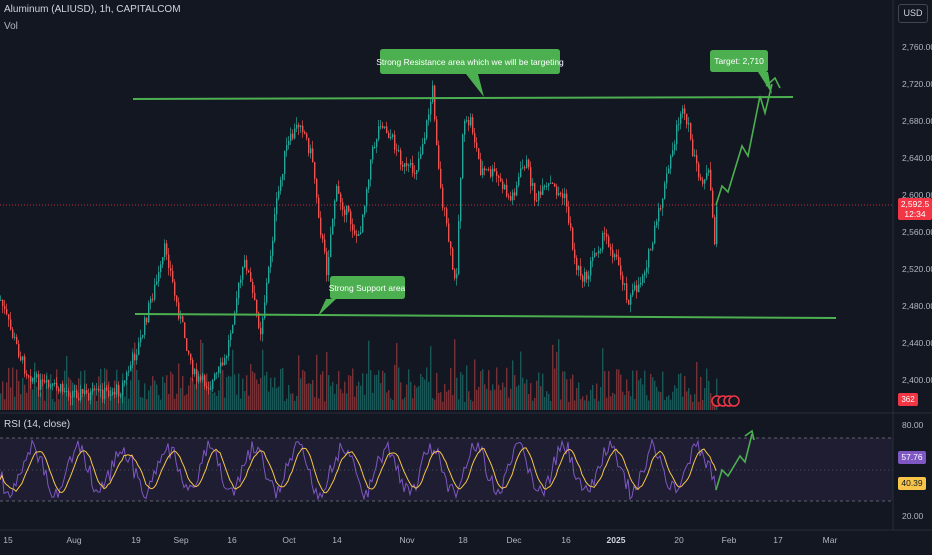  I want to click on rsi-projection-path, so click(734, 462).